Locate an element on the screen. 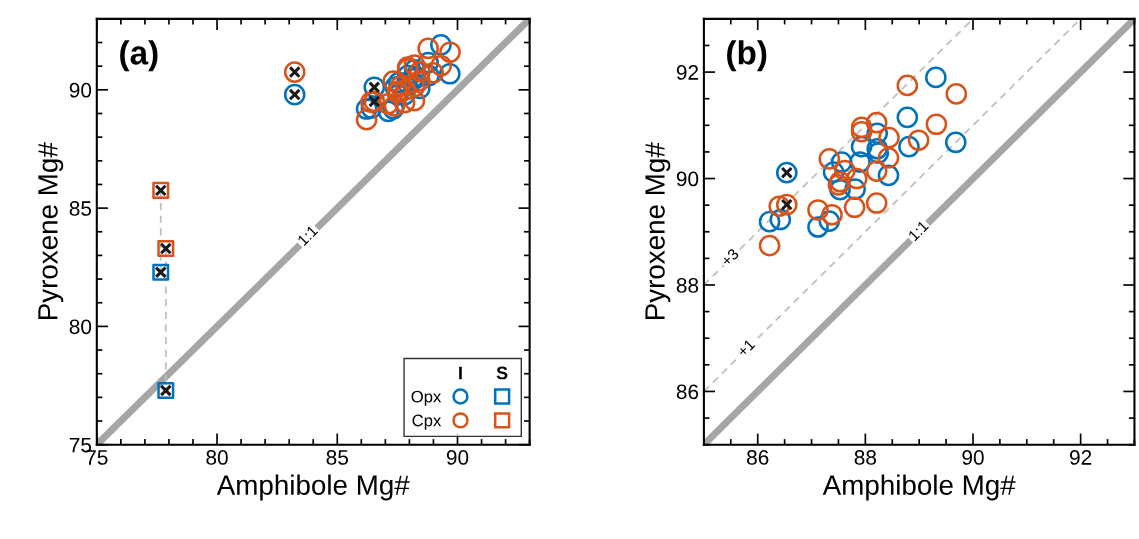 The height and width of the screenshot is (539, 1139). x-tick-label: 85 is located at coordinates (337, 457).